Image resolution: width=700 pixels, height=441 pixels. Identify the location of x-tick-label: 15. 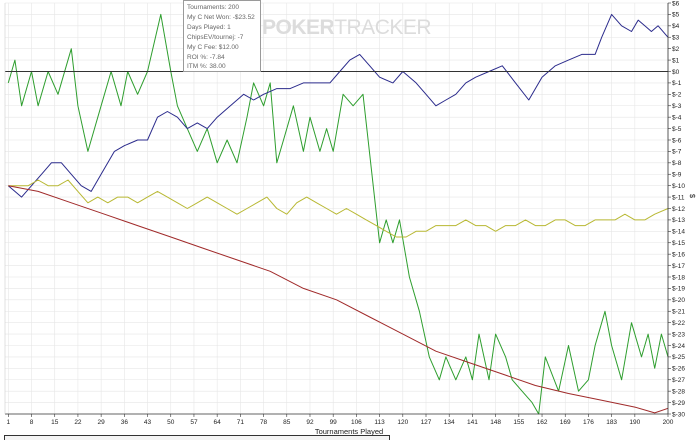
(55, 422).